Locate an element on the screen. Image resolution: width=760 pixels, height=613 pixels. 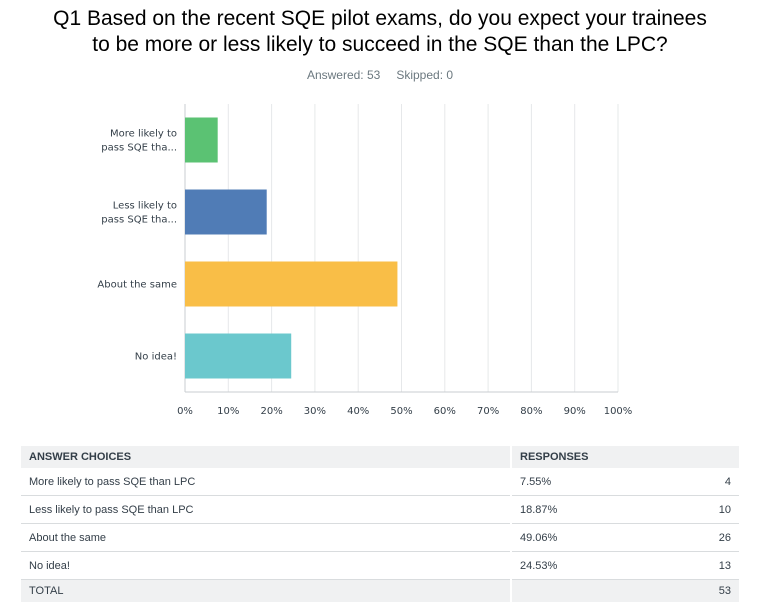
response-count: 26 is located at coordinates (699, 537).